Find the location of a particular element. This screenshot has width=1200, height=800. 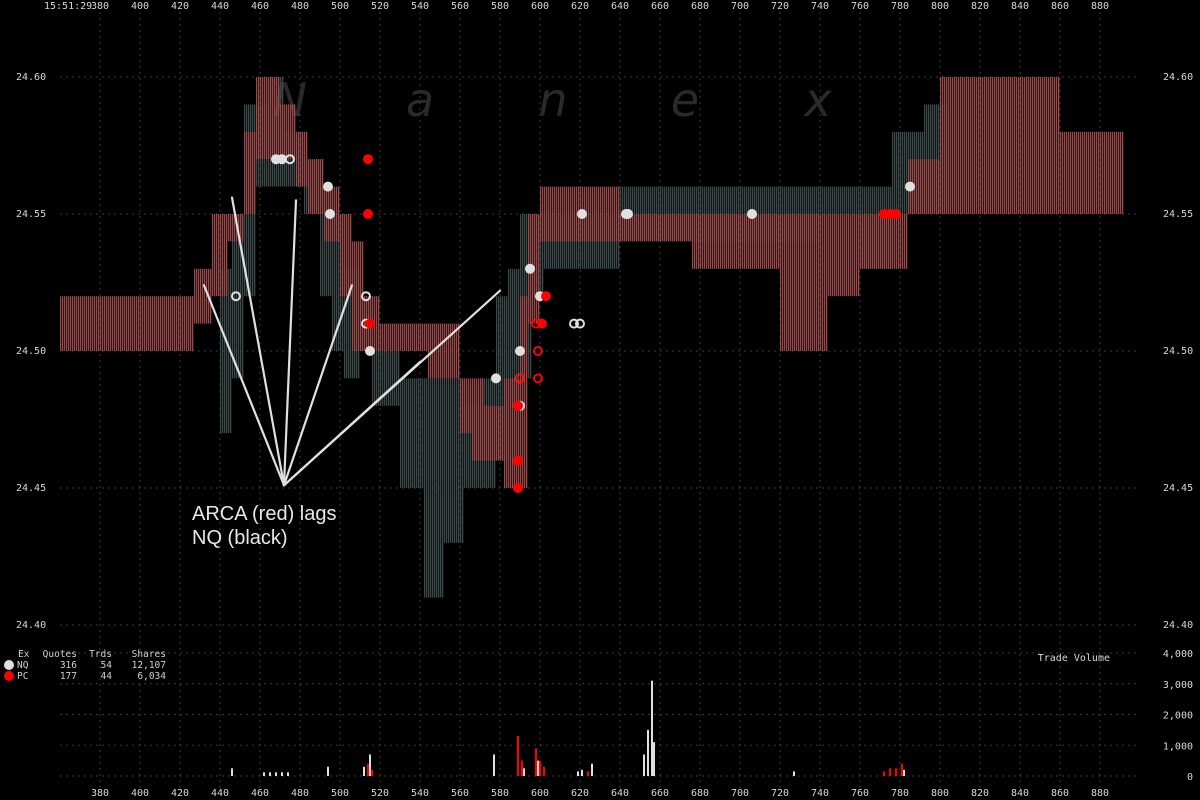

x-tick-label-top: 540 is located at coordinates (420, 6).